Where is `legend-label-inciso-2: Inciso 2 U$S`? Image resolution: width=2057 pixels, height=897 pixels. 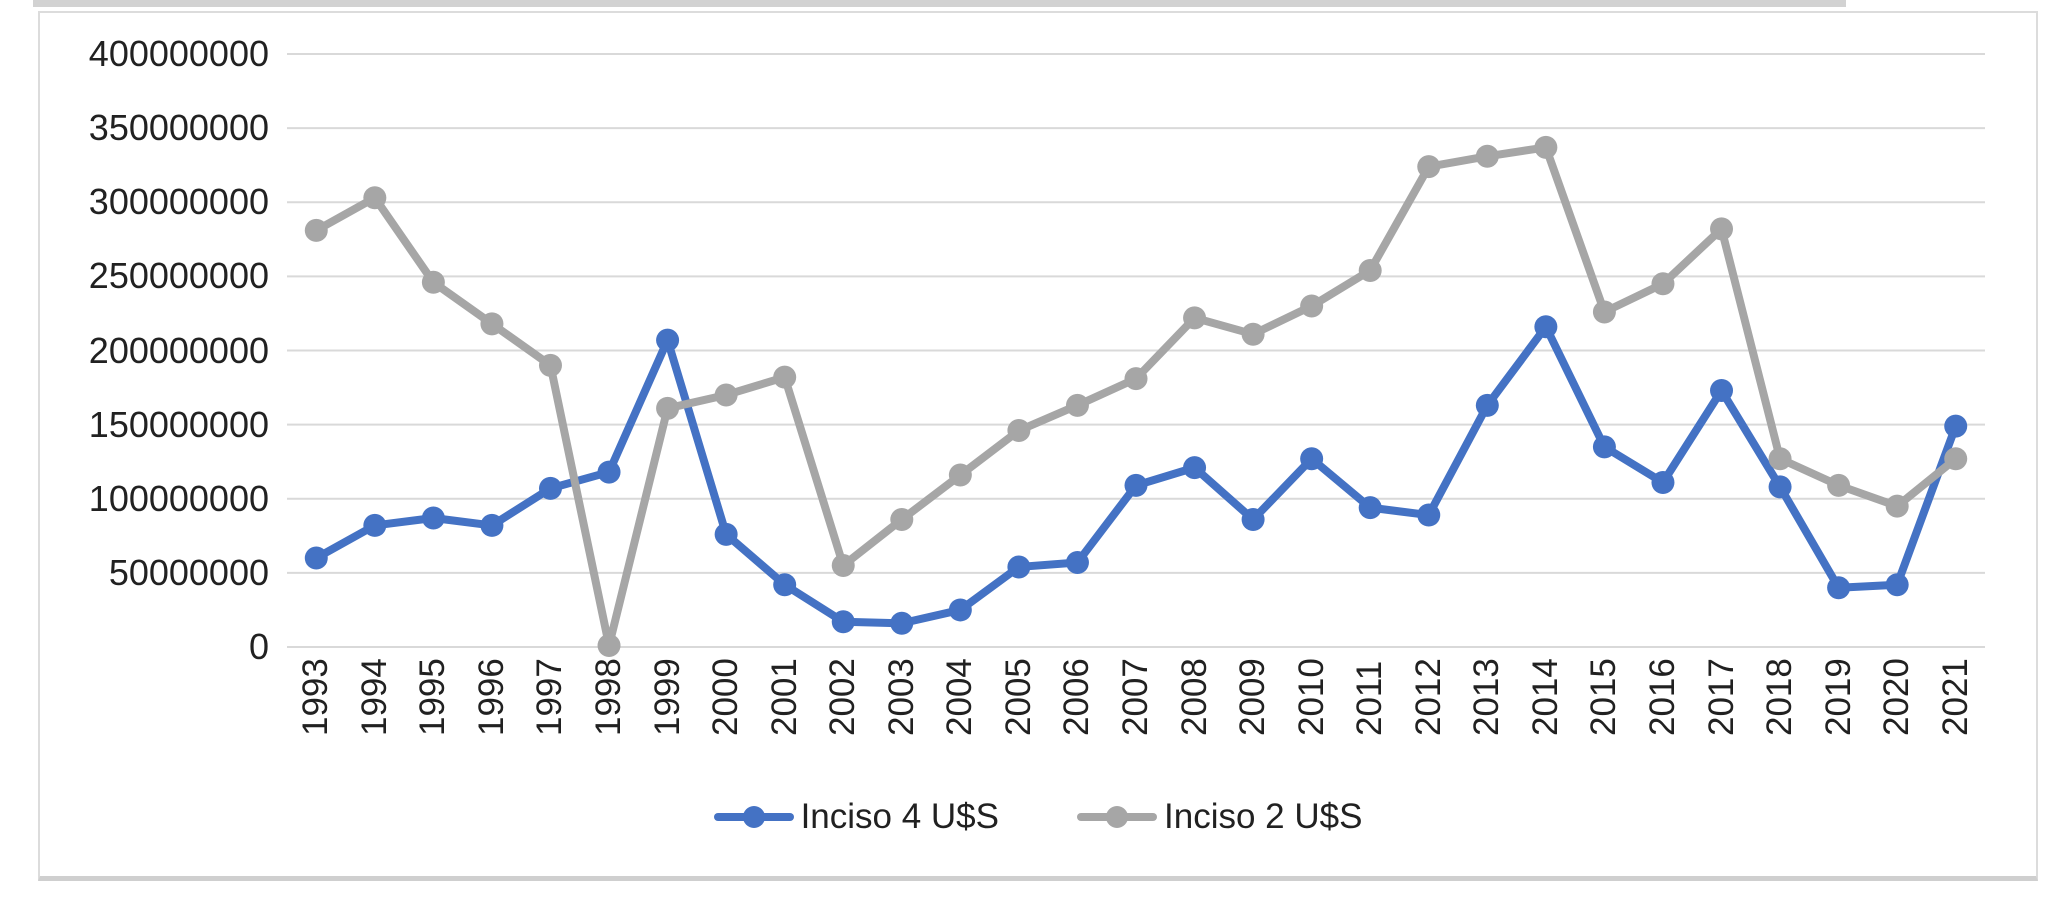
legend-label-inciso-2: Inciso 2 U$S is located at coordinates (1263, 816).